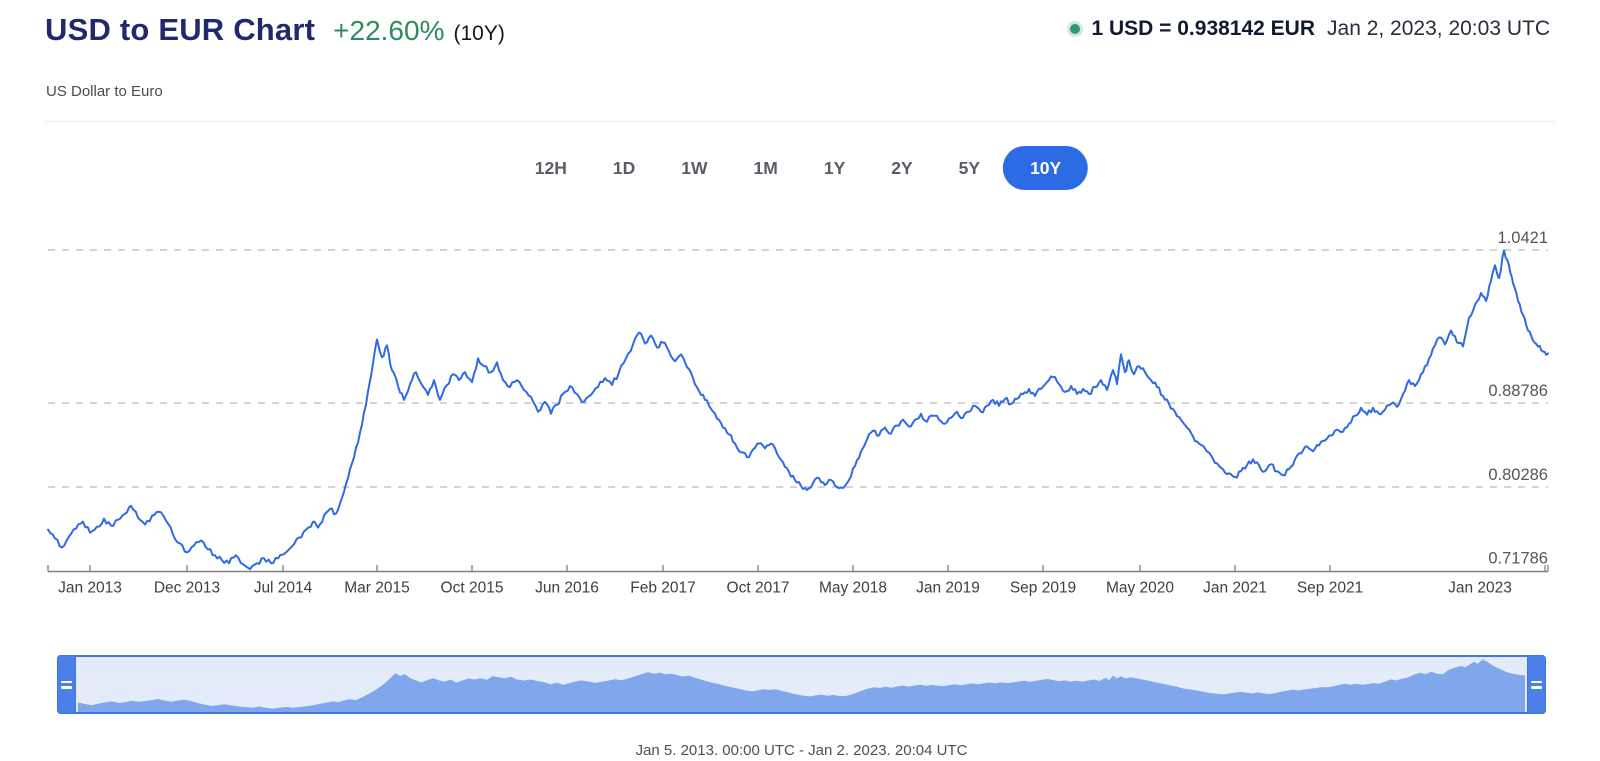 This screenshot has height=761, width=1600. What do you see at coordinates (479, 33) in the screenshot?
I see `change-period: (10Y)` at bounding box center [479, 33].